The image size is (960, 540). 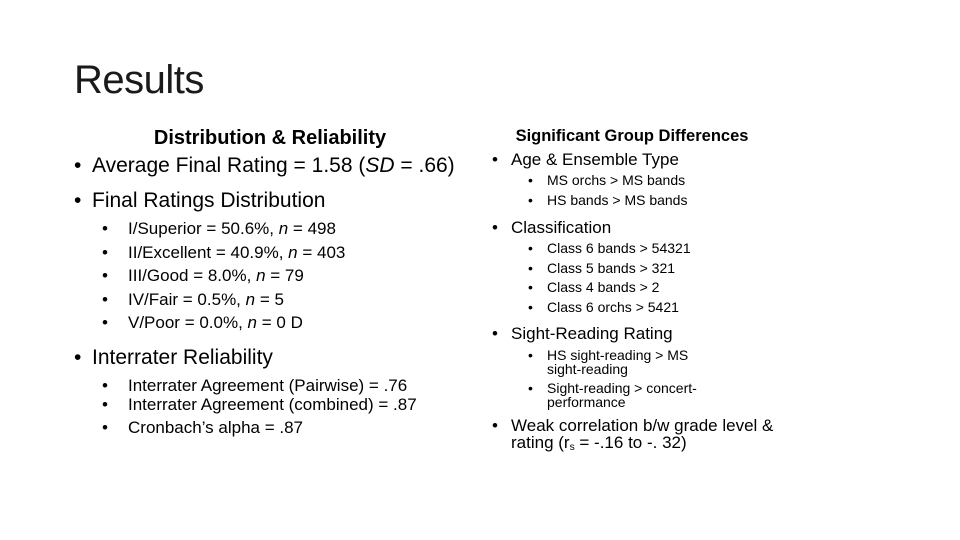 I want to click on distribution-row: II/Excellent = 40.9%, n = 403, so click(x=274, y=253).